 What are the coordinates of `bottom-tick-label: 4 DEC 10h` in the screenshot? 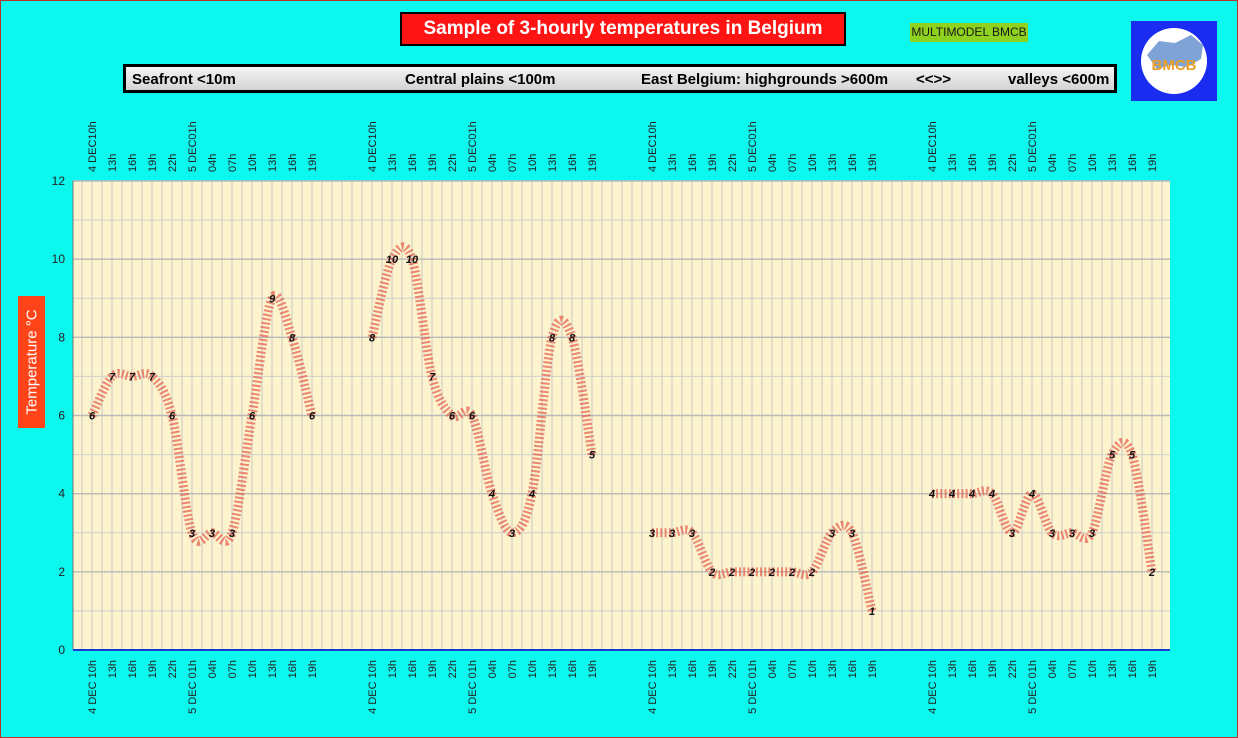 It's located at (373, 687).